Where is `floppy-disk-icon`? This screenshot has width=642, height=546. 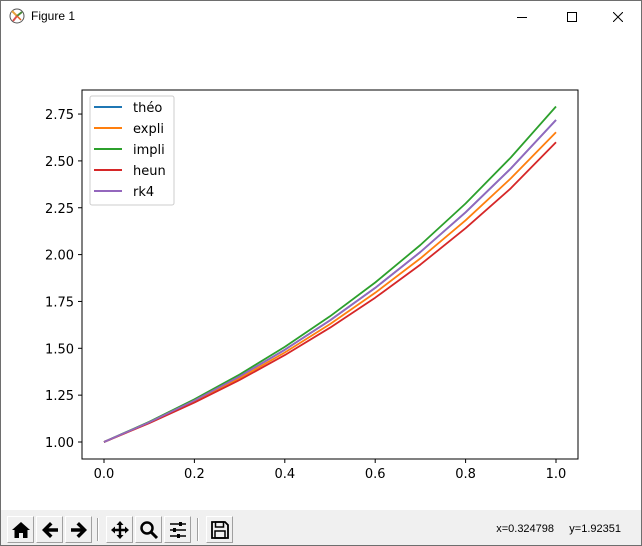
floppy-disk-icon is located at coordinates (219, 529).